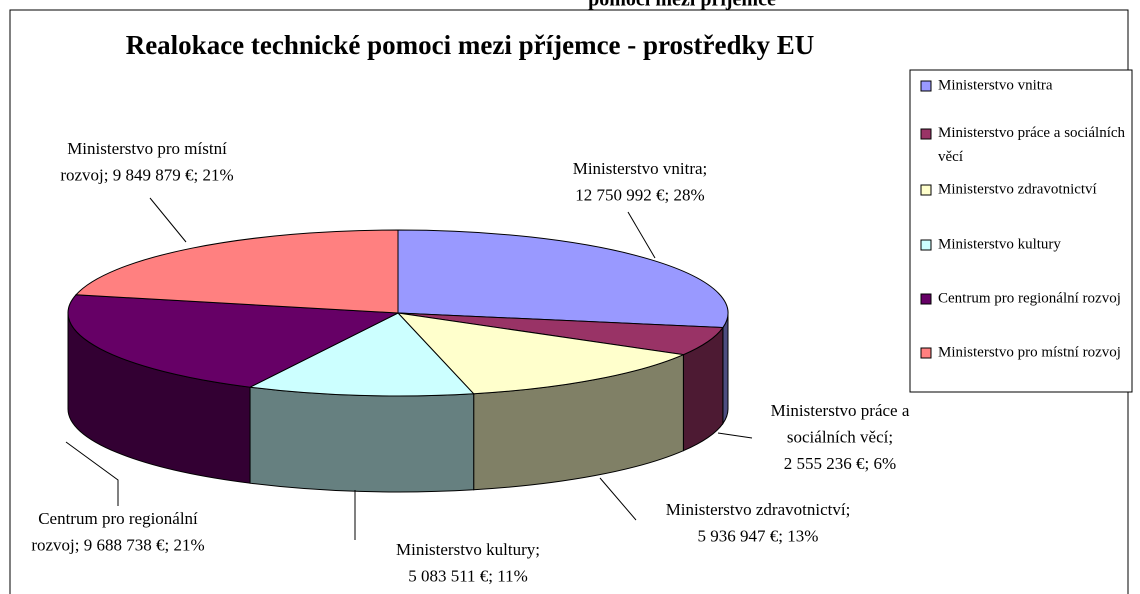 The height and width of the screenshot is (594, 1140). Describe the element at coordinates (1029, 352) in the screenshot. I see `legend-label: Ministerstvo pro místní rozvoj` at that location.